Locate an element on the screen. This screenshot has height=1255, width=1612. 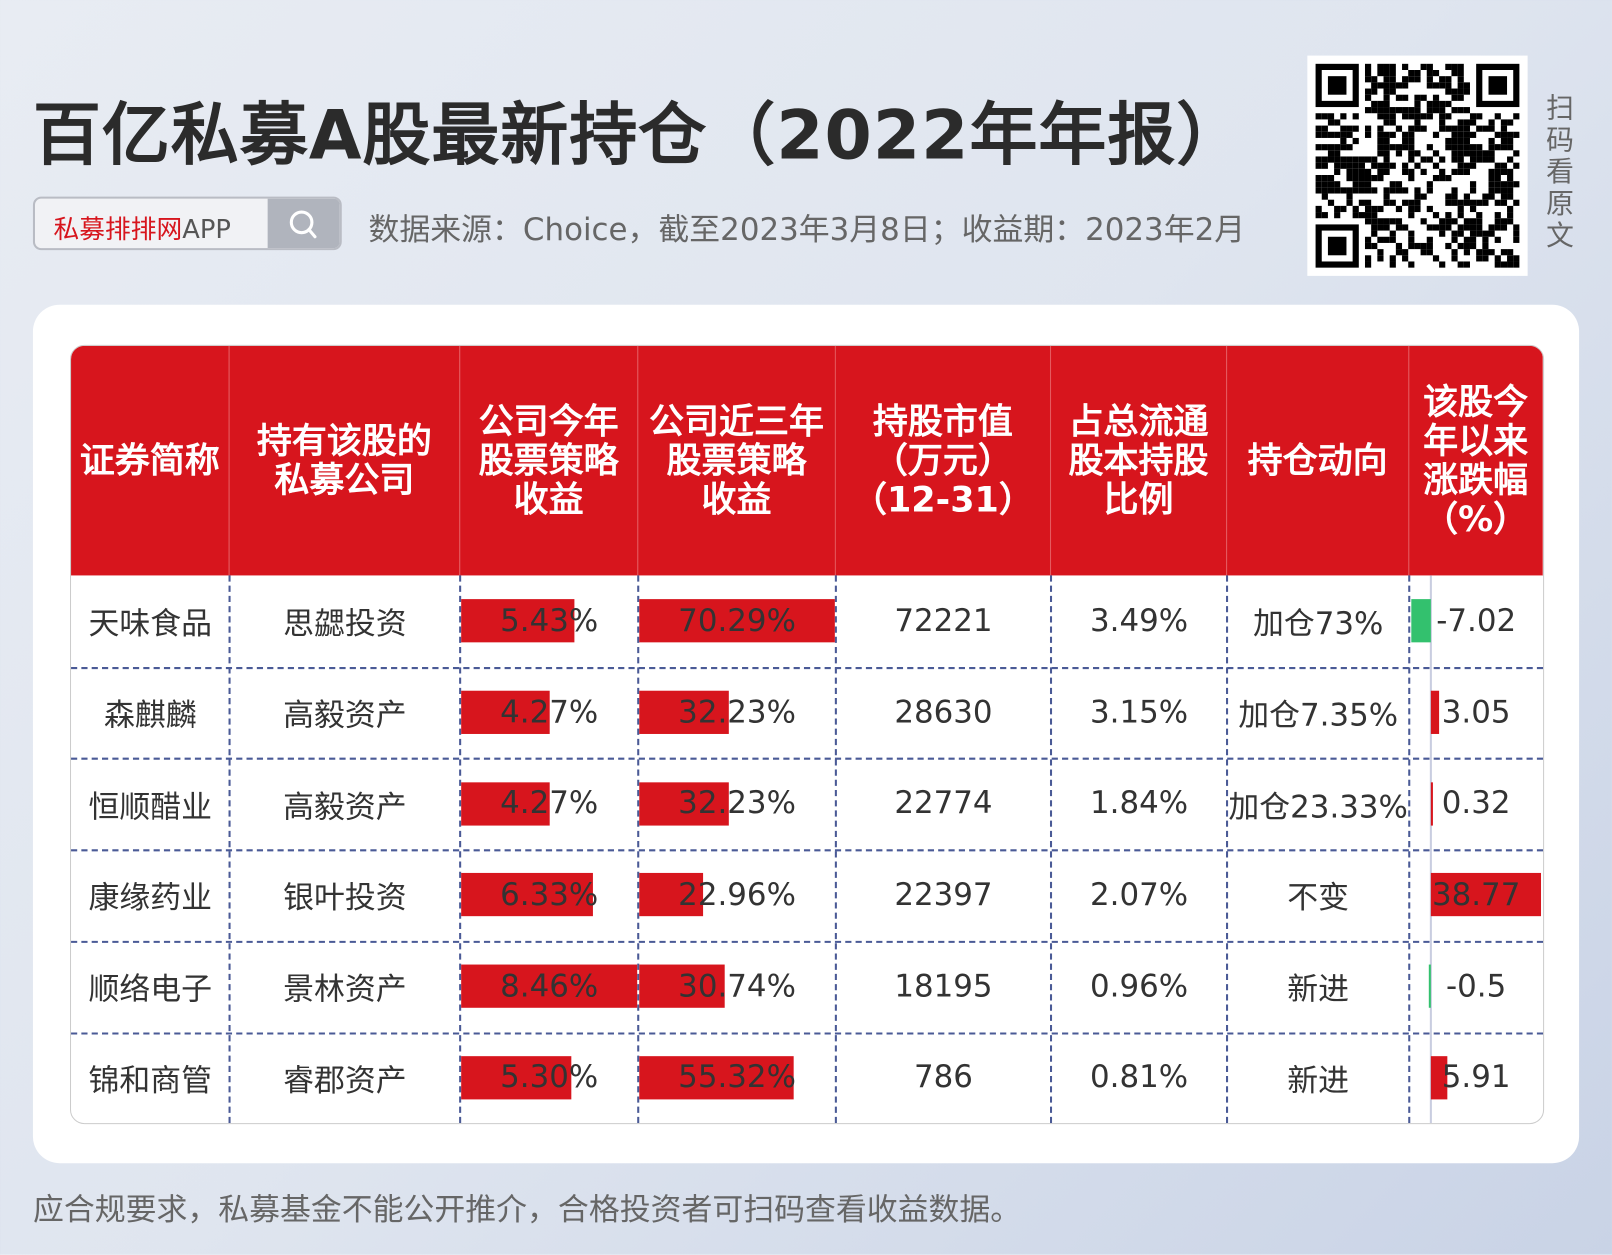
cell-value: 加仓23.33% is located at coordinates (1318, 807).